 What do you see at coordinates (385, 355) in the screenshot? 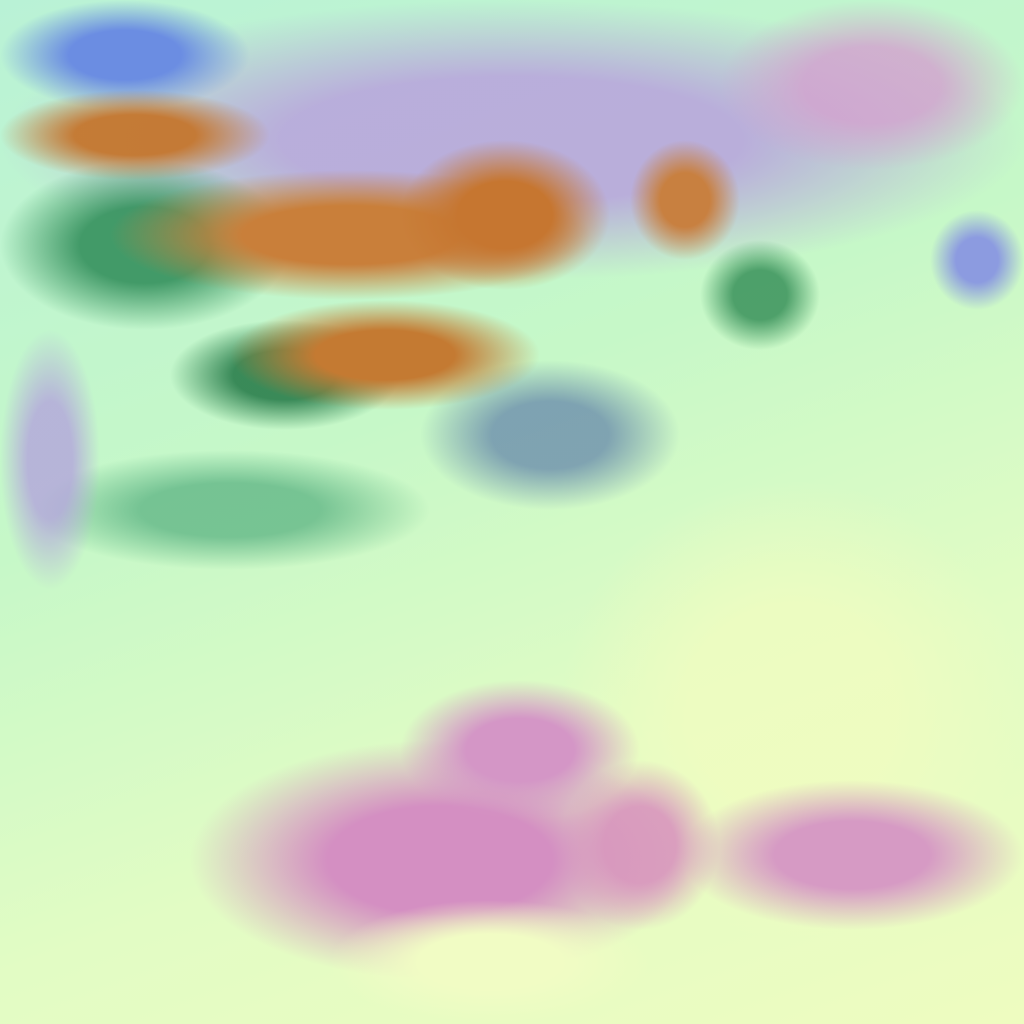
I see `convection-orange-south` at bounding box center [385, 355].